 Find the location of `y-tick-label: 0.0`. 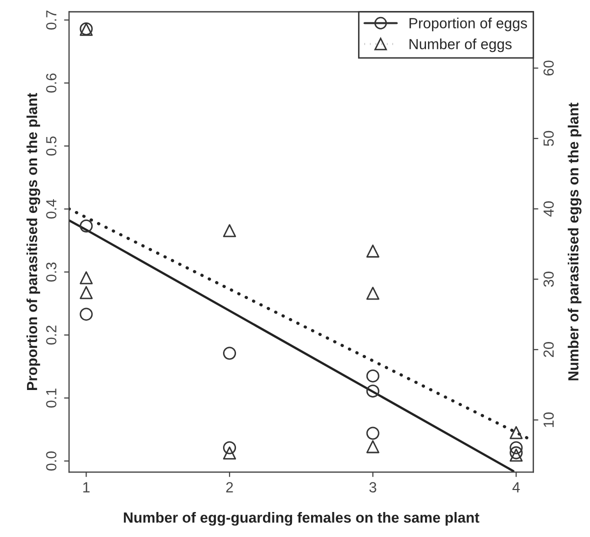

y-tick-label: 0.0 is located at coordinates (51, 461).